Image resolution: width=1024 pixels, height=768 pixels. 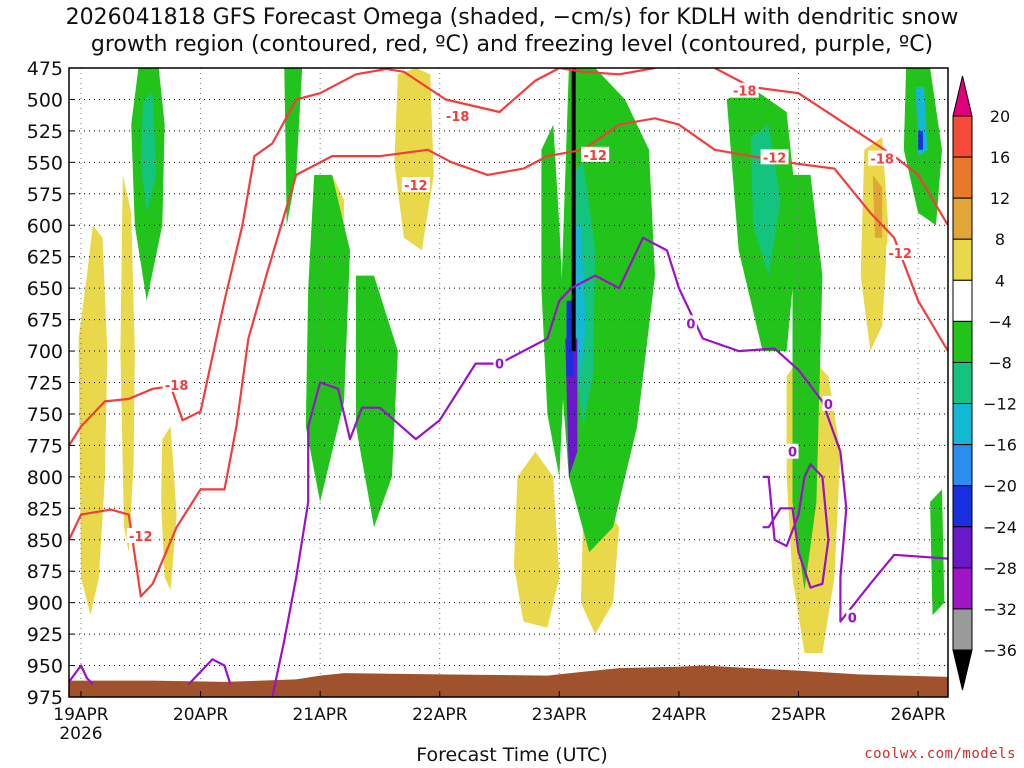 I want to click on freezing-label-3: 0, so click(x=828, y=405).